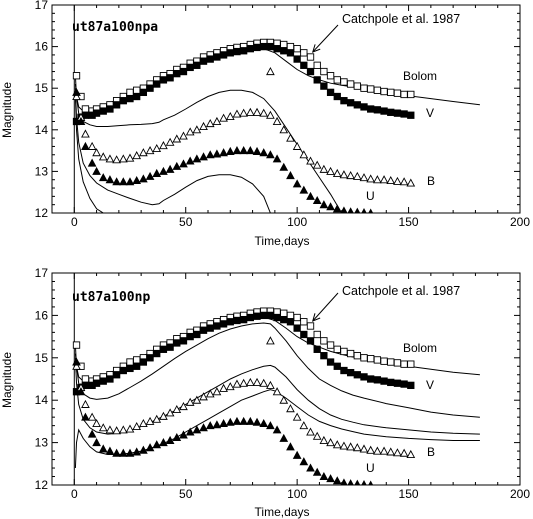  What do you see at coordinates (42, 171) in the screenshot?
I see `y-tick-label: 13` at bounding box center [42, 171].